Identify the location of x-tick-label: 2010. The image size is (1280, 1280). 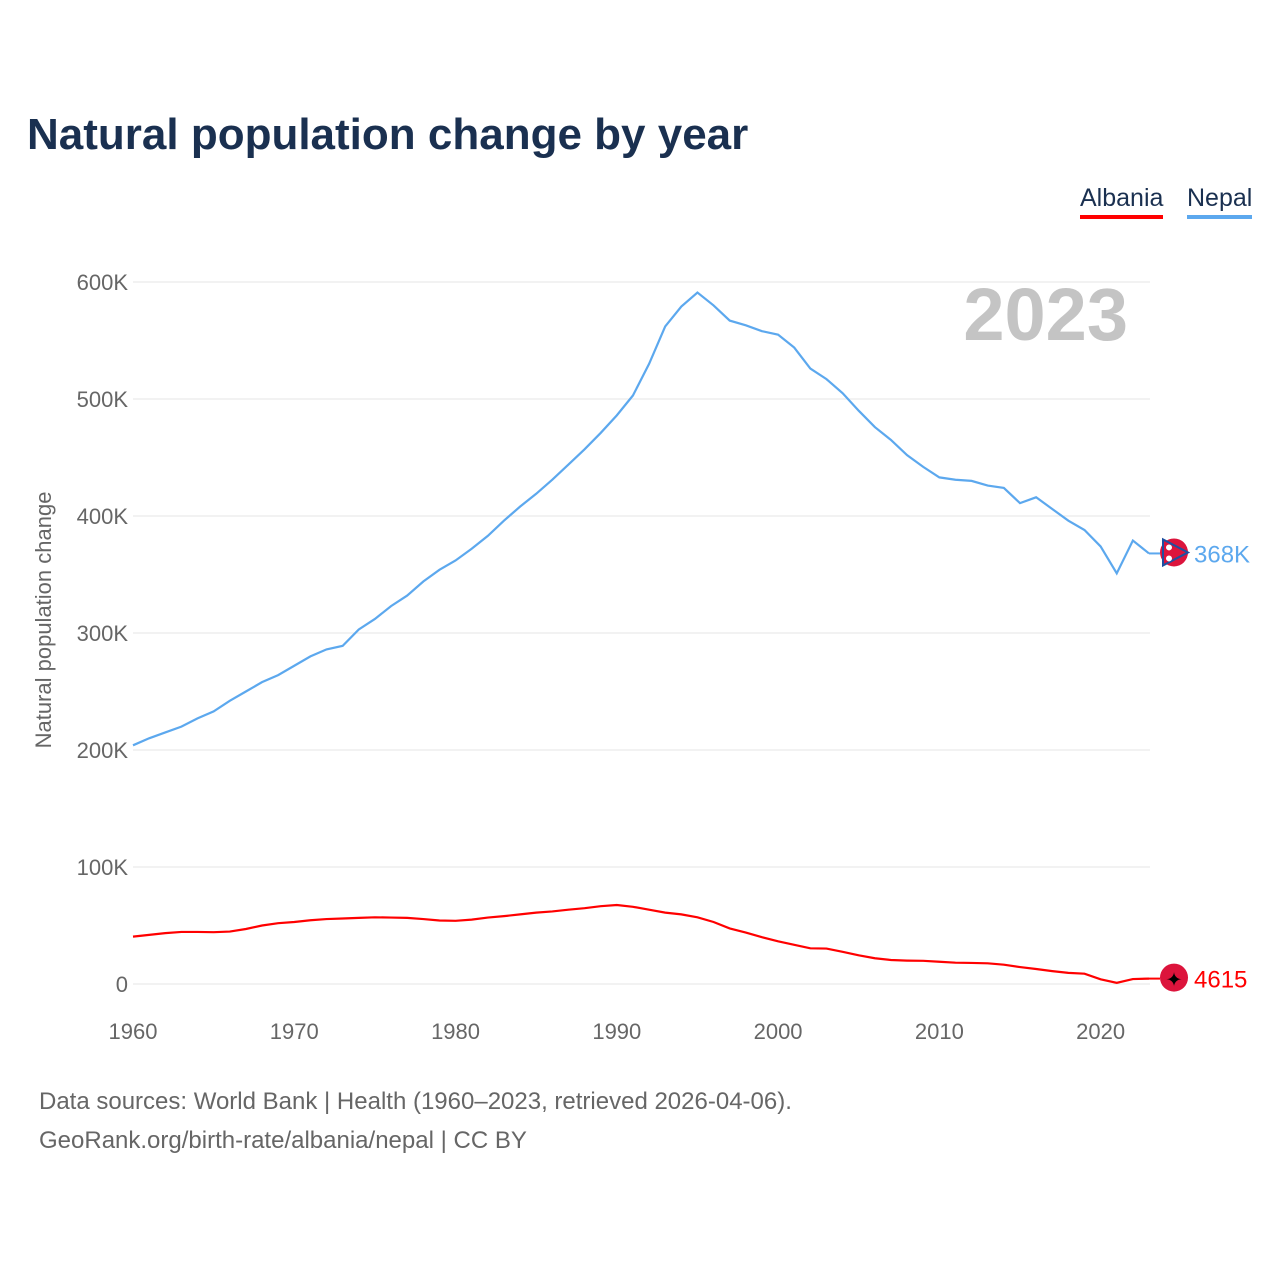
(939, 1031).